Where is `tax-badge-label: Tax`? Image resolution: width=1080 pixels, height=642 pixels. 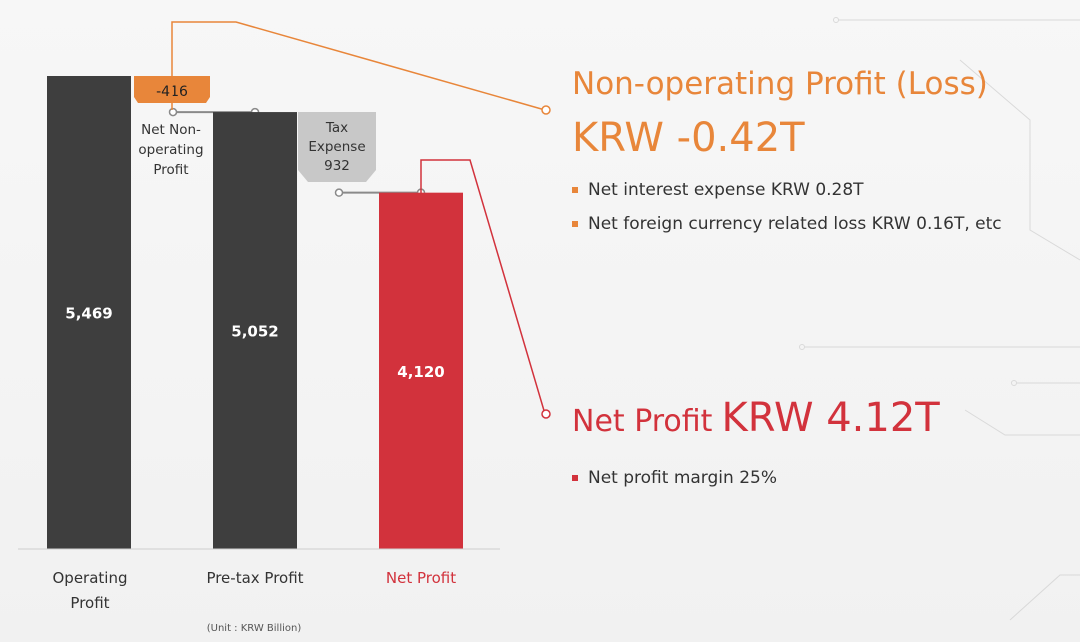
tax-badge-label: Tax is located at coordinates (336, 128).